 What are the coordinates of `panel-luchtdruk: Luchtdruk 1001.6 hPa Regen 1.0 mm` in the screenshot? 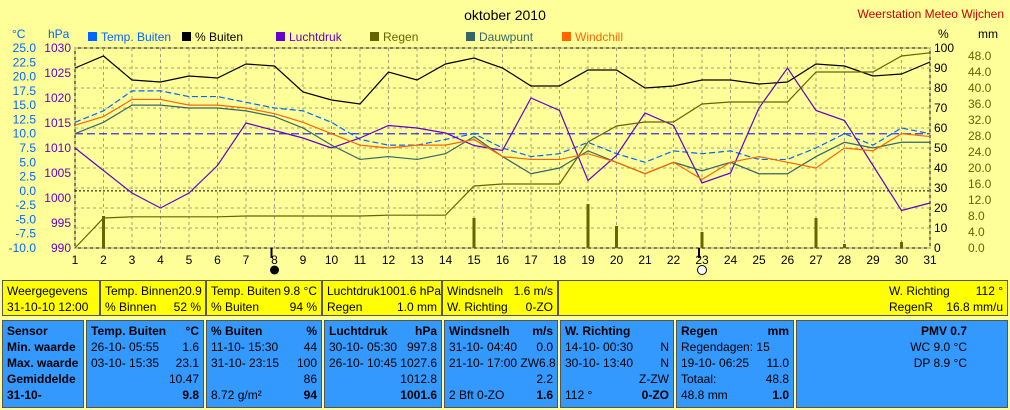 It's located at (382, 298).